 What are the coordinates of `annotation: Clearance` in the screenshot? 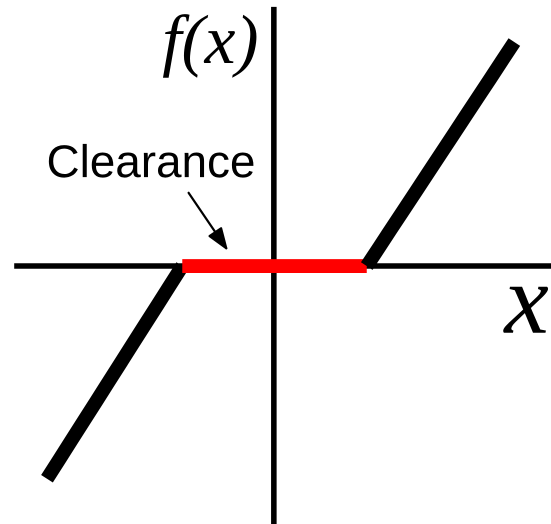 It's located at (151, 161).